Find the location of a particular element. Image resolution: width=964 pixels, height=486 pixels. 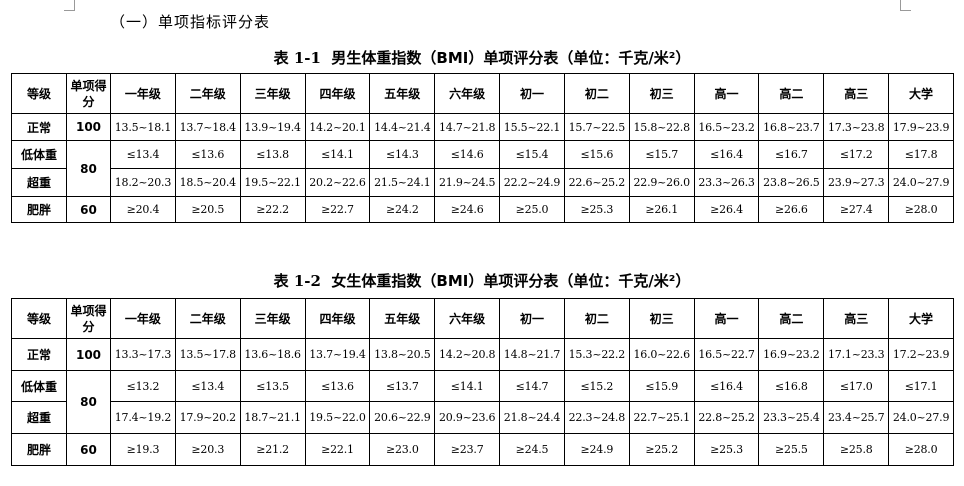

table-number: 表 1-1 is located at coordinates (297, 58).